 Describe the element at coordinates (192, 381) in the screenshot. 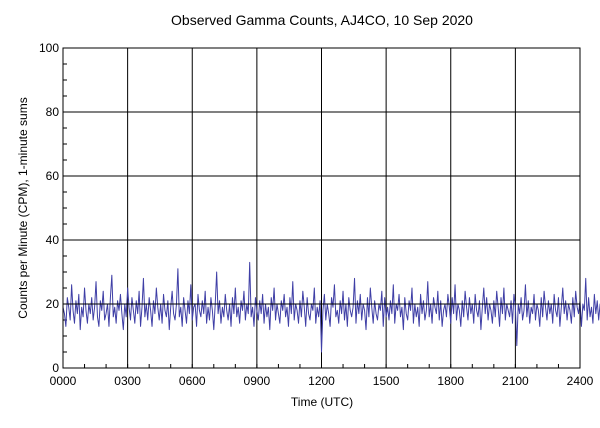

I see `x-tick-label: 0600` at that location.